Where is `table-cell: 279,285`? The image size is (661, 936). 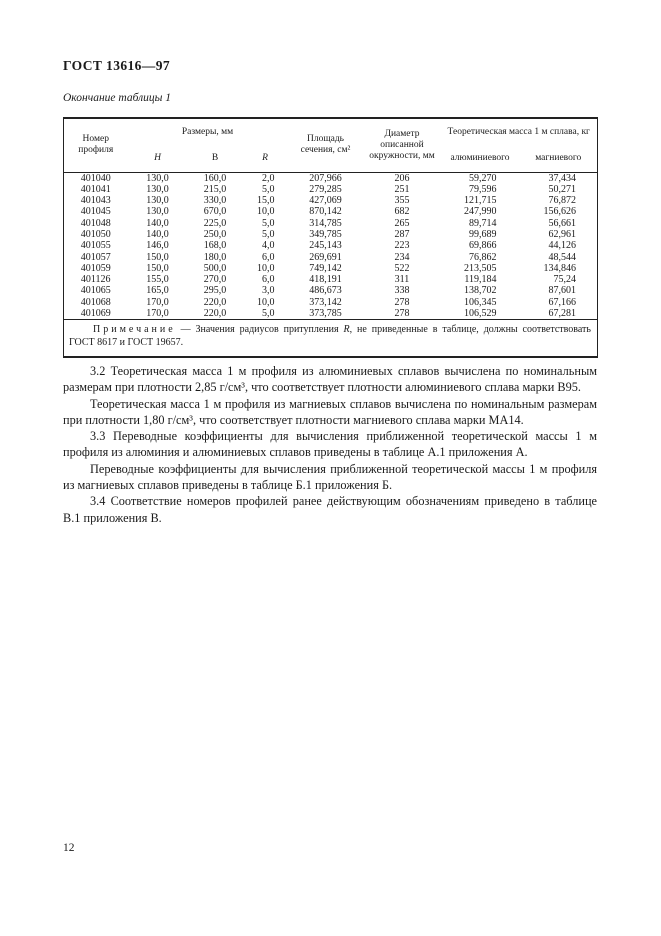
table-cell: 279,285 is located at coordinates (325, 189).